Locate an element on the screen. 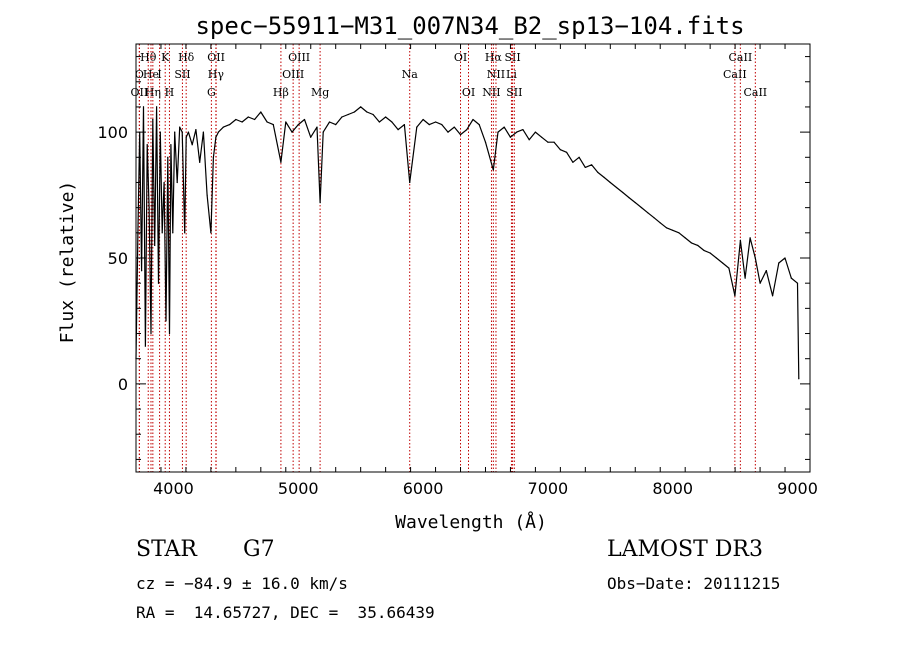 The height and width of the screenshot is (649, 900). y-tick-label: 100 is located at coordinates (112, 132).